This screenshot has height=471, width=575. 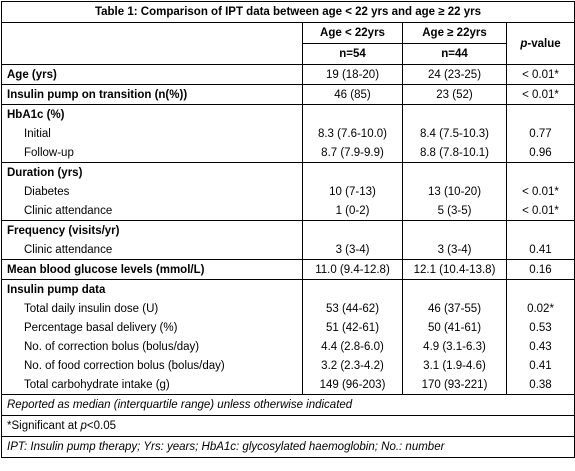 I want to click on value-cell: 13 (10-20), so click(x=454, y=191).